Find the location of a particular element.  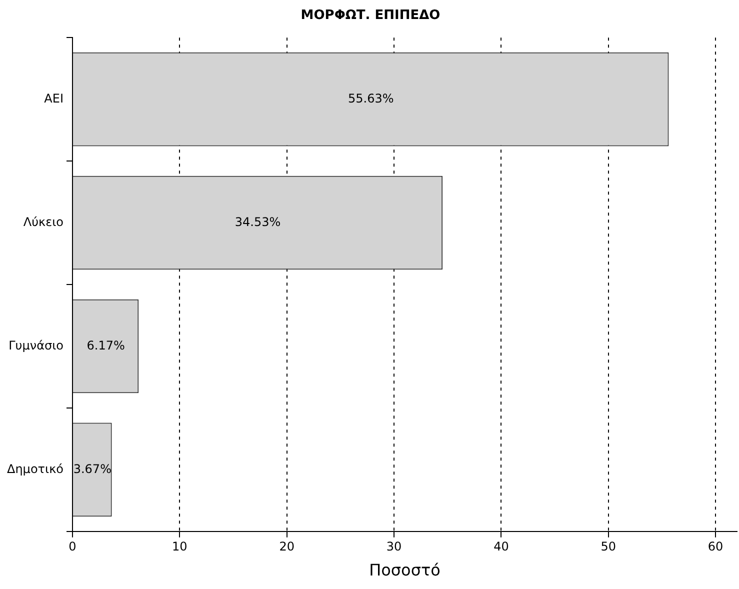

y-tick-label: Λύκειο is located at coordinates (43, 221).